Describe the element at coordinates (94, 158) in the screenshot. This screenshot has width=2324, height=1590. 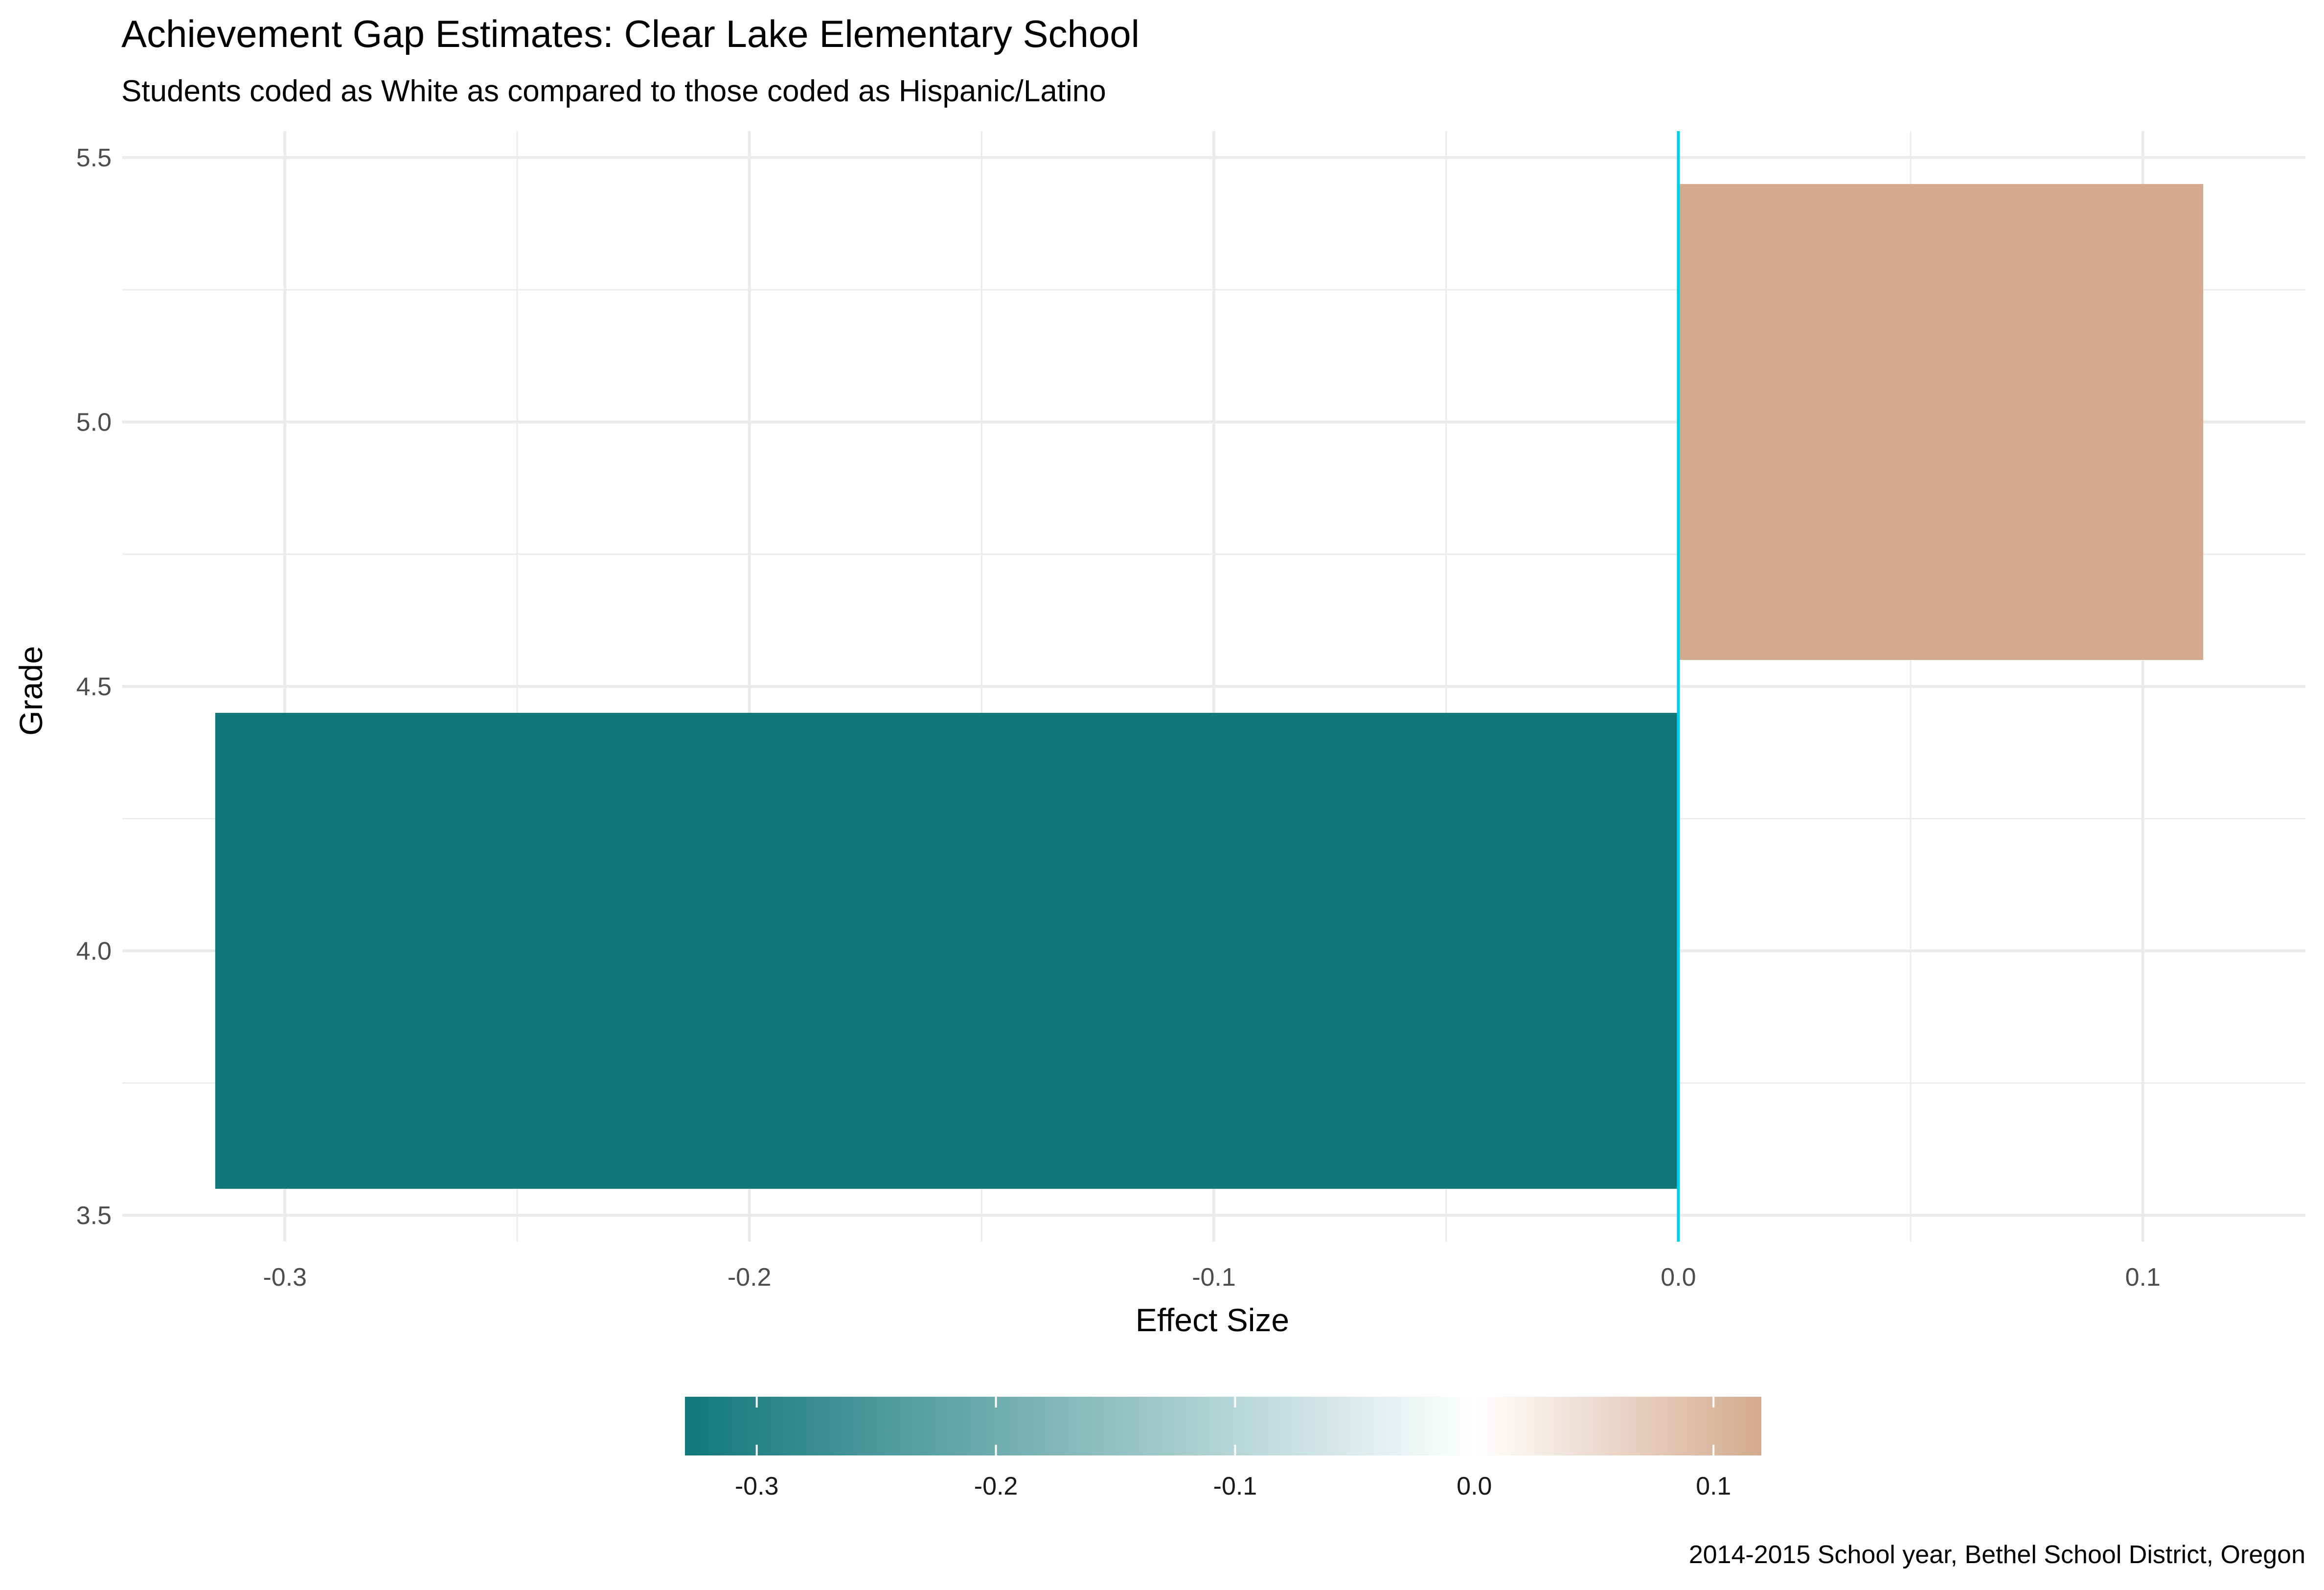
I see `y-tick-label: 5.5` at that location.